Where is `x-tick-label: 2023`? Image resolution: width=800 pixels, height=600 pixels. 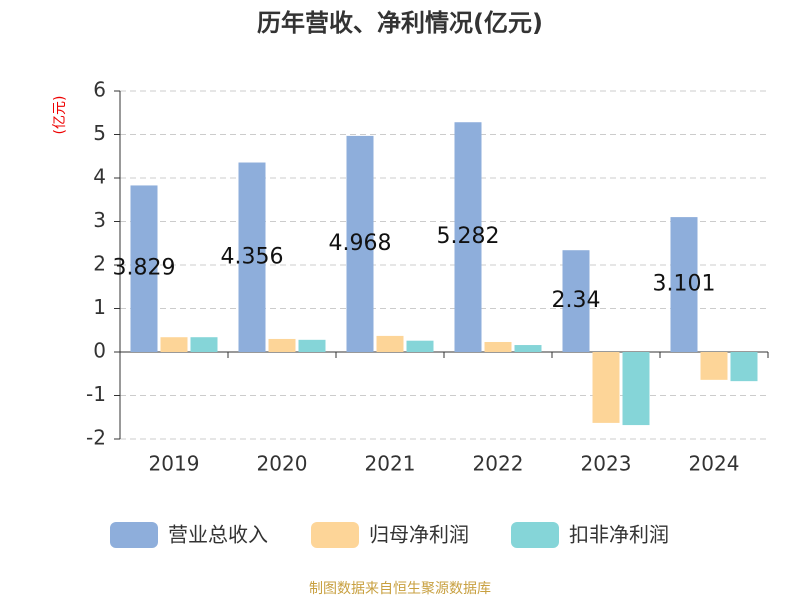 x-tick-label: 2023 is located at coordinates (606, 464).